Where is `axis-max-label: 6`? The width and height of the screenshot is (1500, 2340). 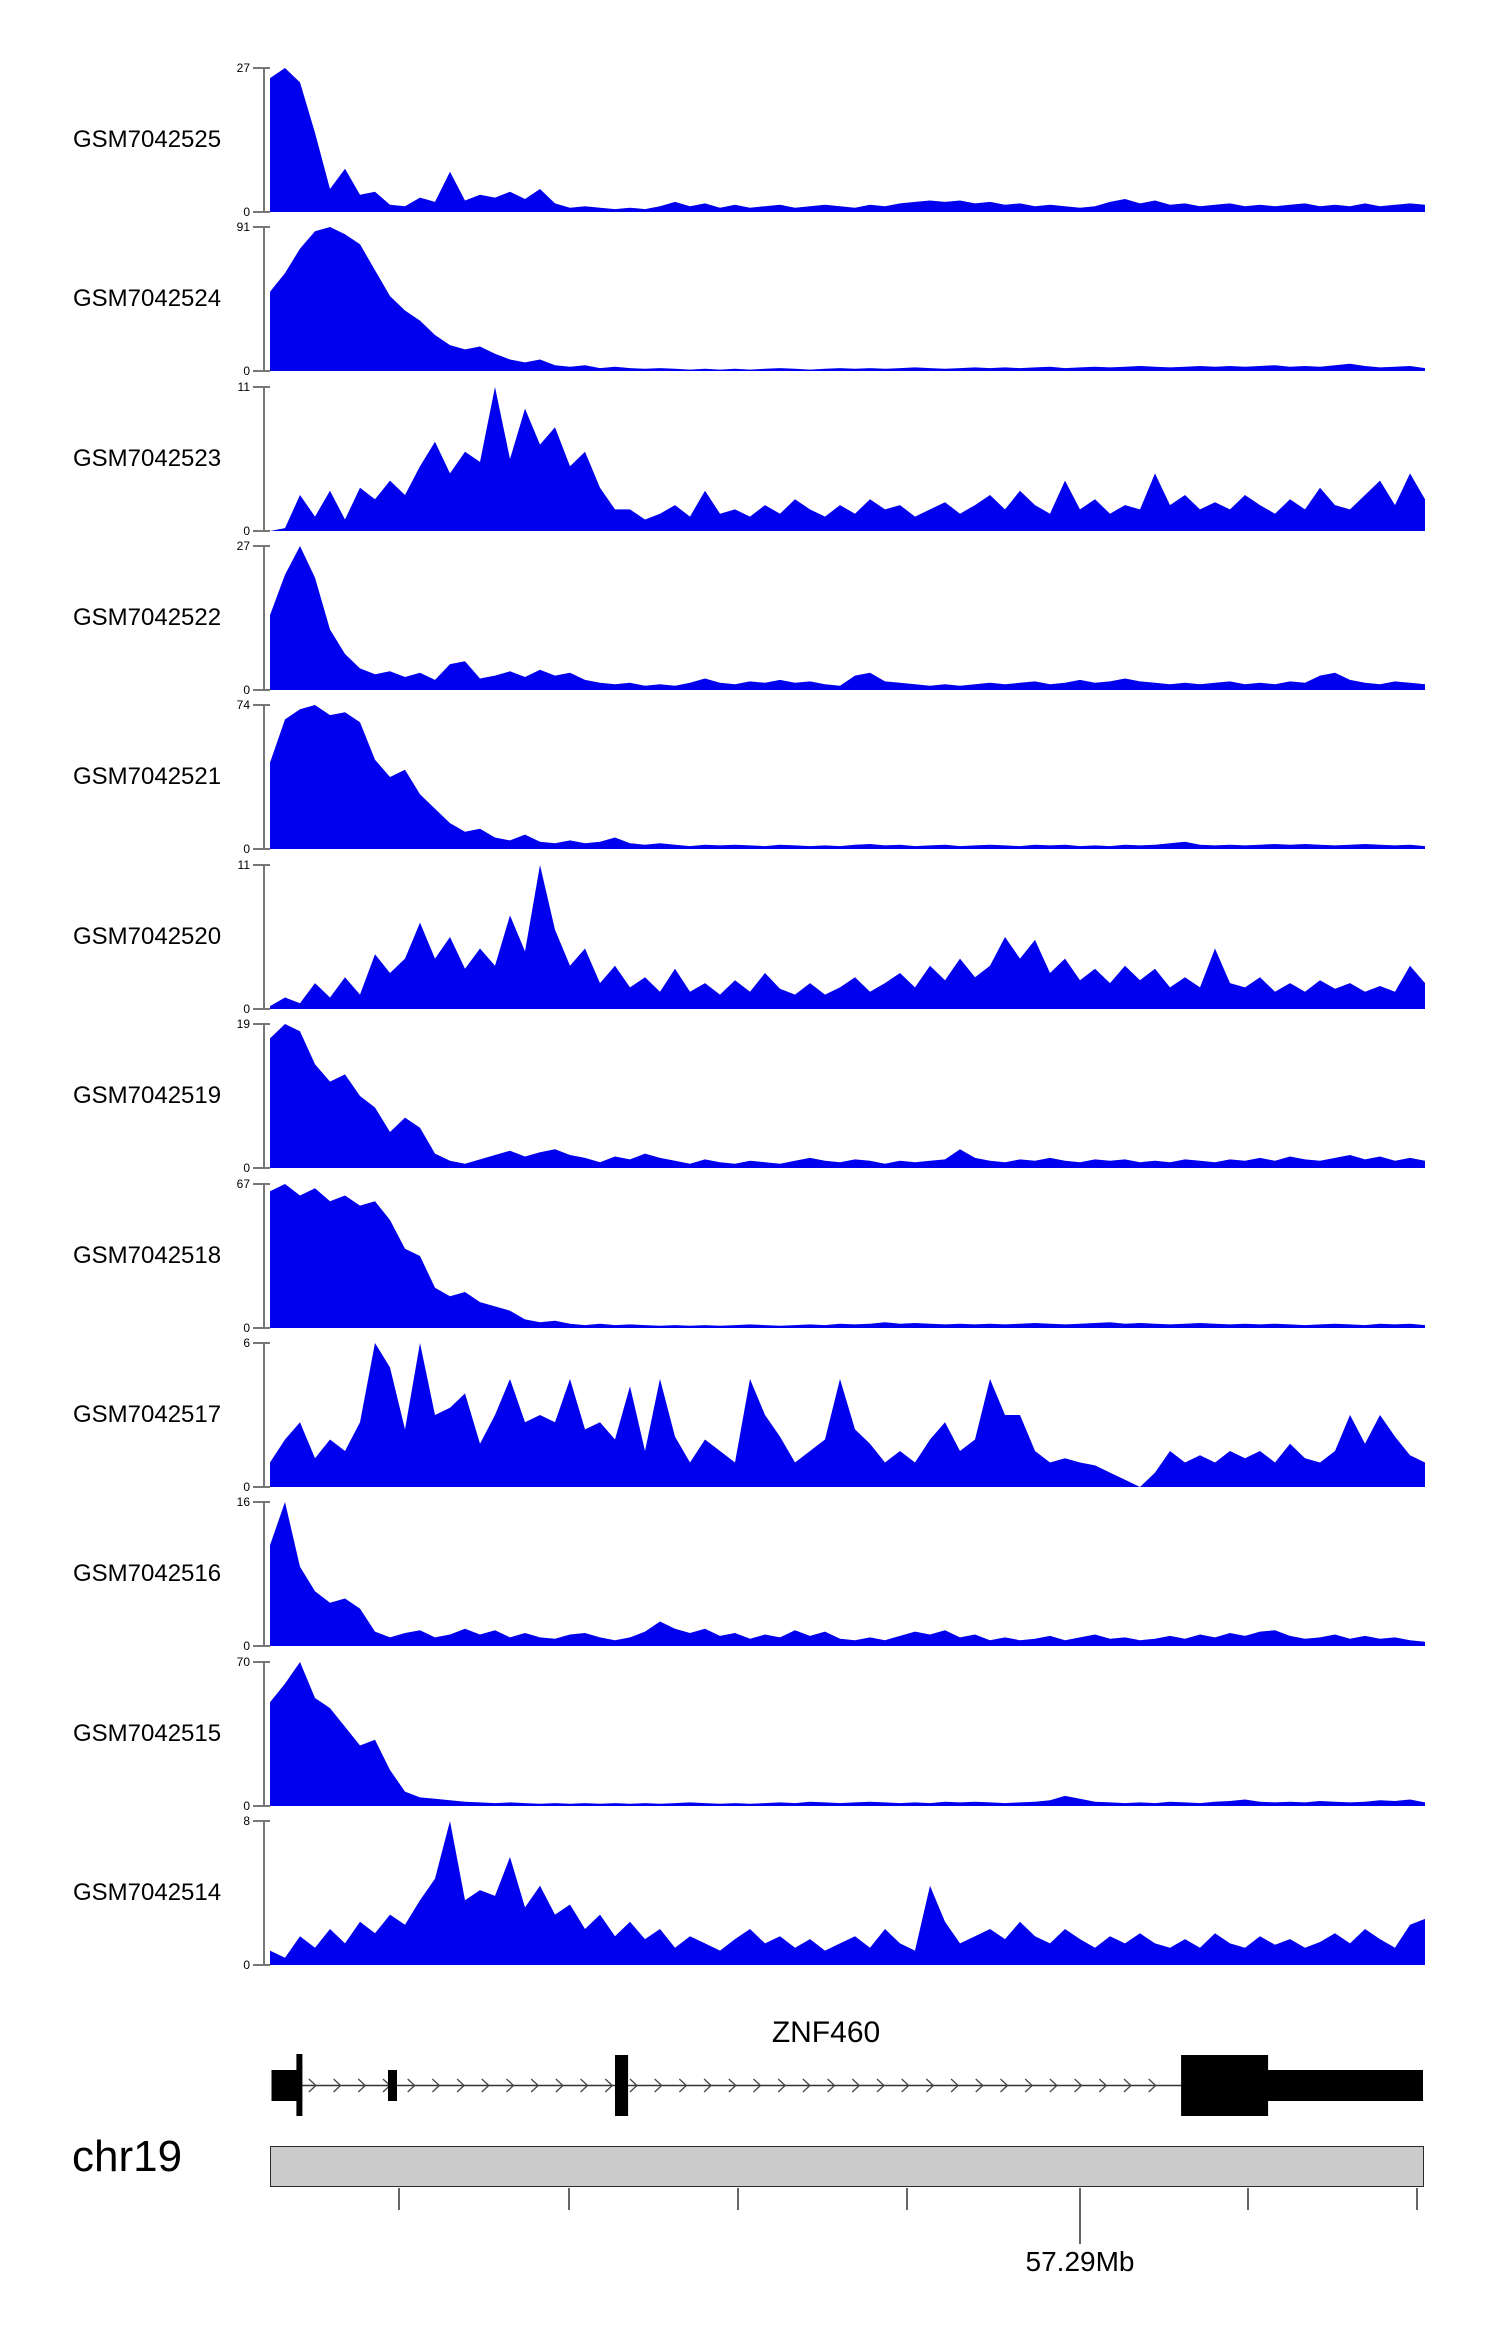 axis-max-label: 6 is located at coordinates (246, 1342).